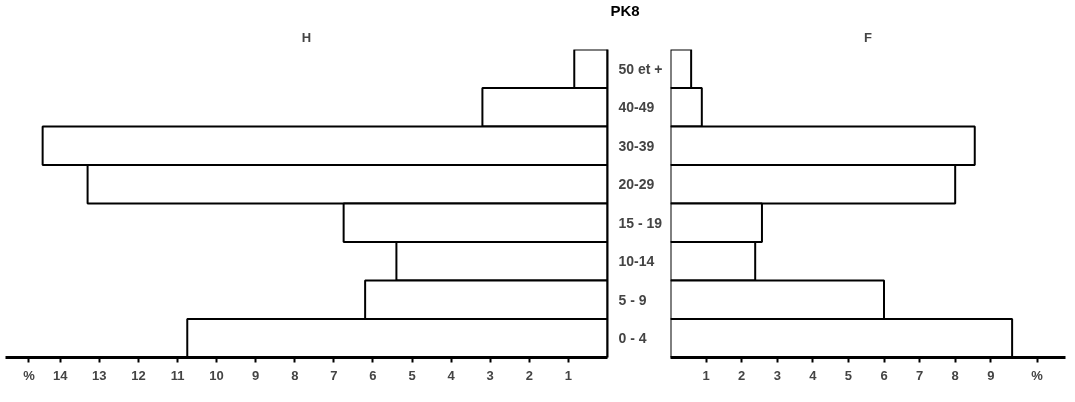 The image size is (1075, 402). Describe the element at coordinates (138, 375) in the screenshot. I see `x-tick-label: 12` at that location.